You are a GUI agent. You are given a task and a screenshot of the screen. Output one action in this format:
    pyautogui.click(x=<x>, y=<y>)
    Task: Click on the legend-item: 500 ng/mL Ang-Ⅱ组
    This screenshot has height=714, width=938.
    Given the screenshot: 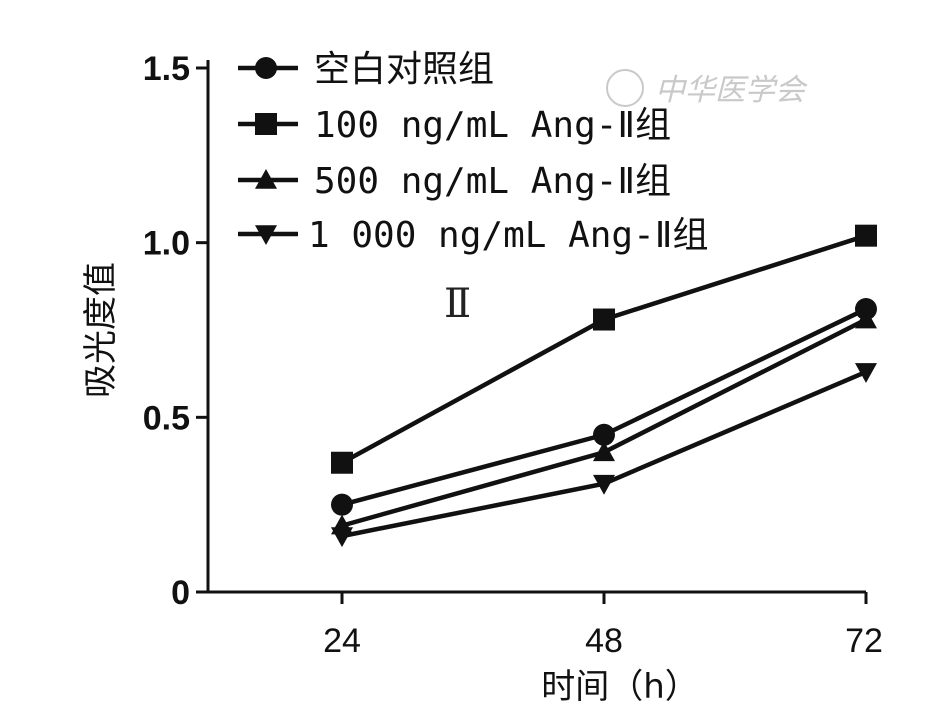 What is the action you would take?
    pyautogui.click(x=454, y=181)
    